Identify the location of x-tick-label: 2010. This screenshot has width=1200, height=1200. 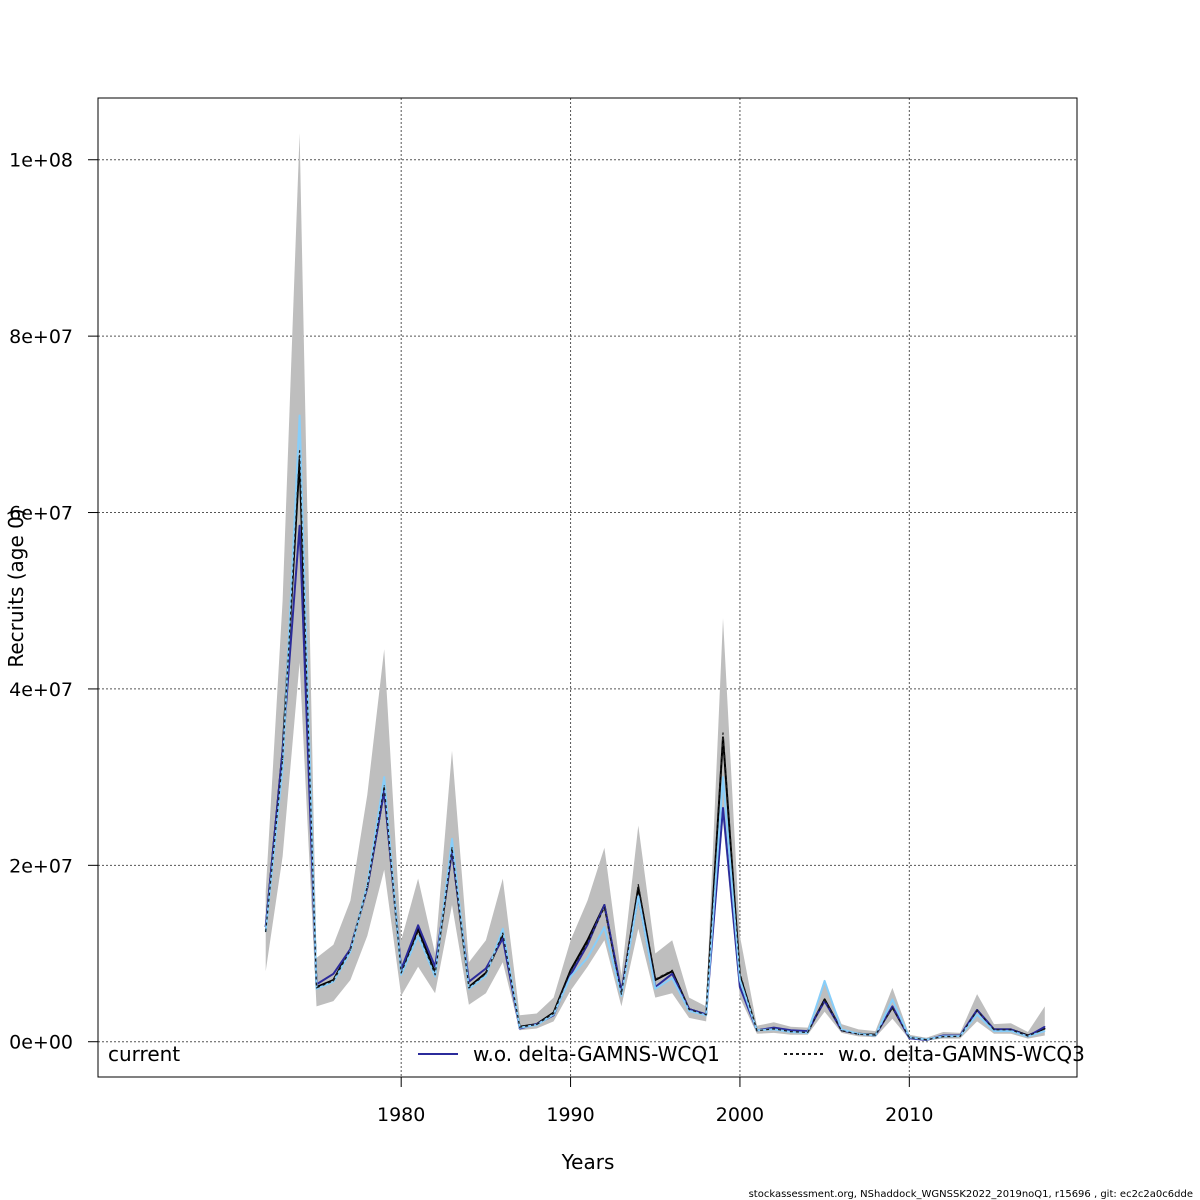
(909, 1115).